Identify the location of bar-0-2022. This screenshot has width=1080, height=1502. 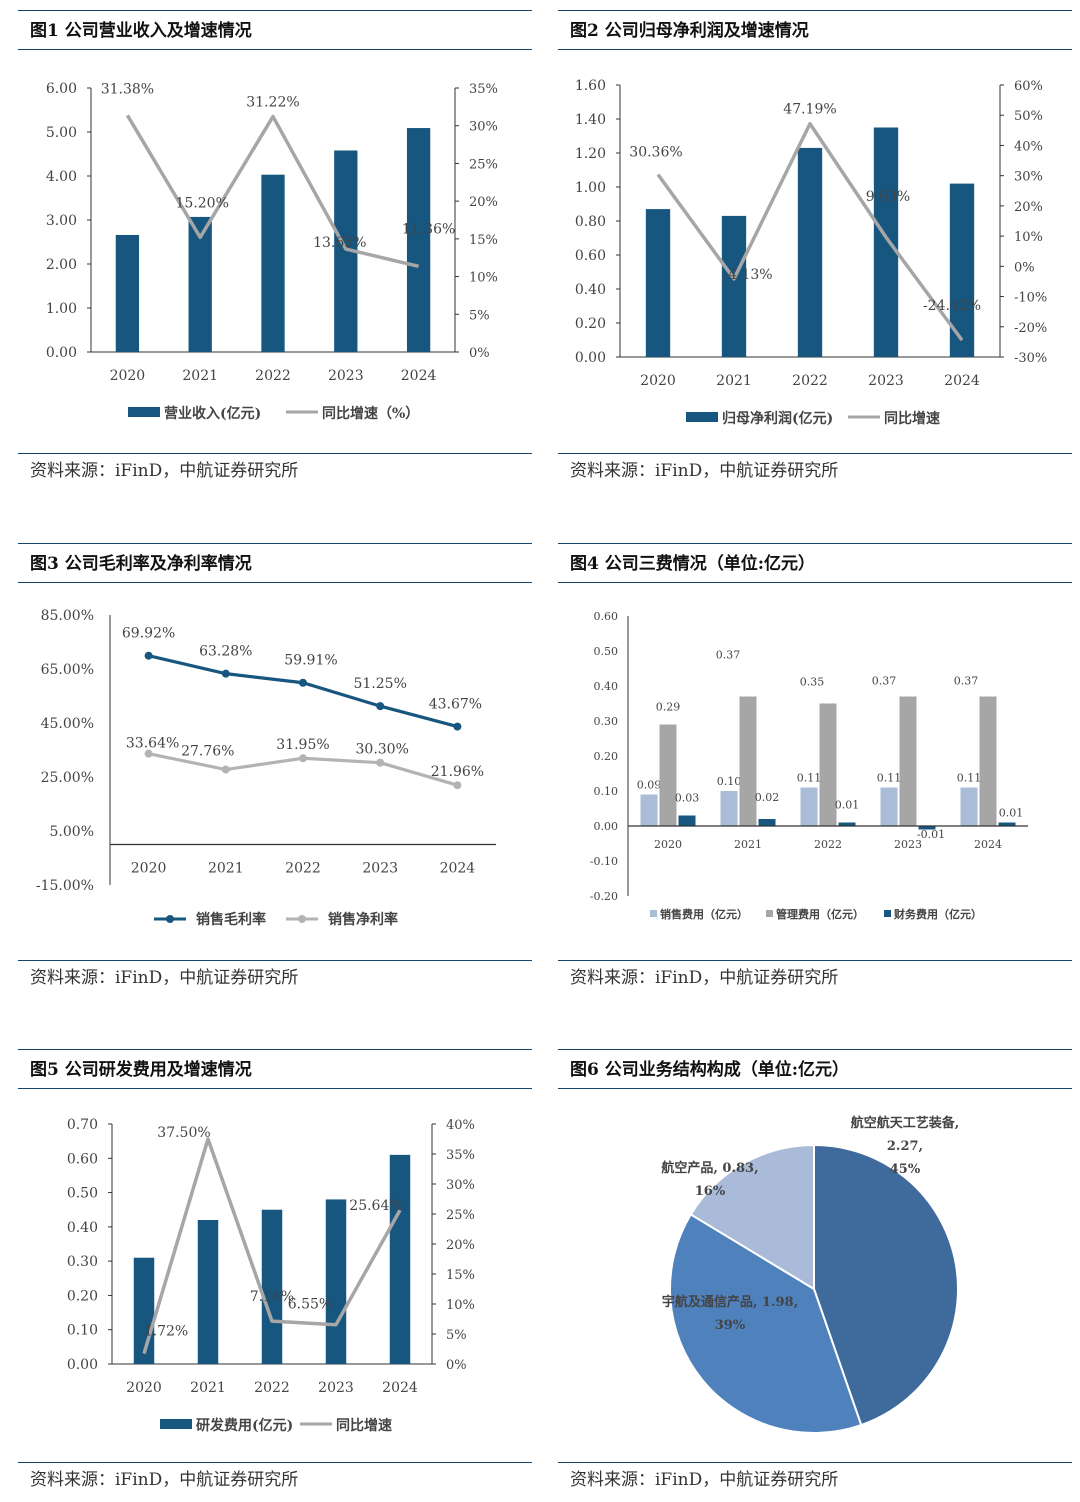
(809, 806).